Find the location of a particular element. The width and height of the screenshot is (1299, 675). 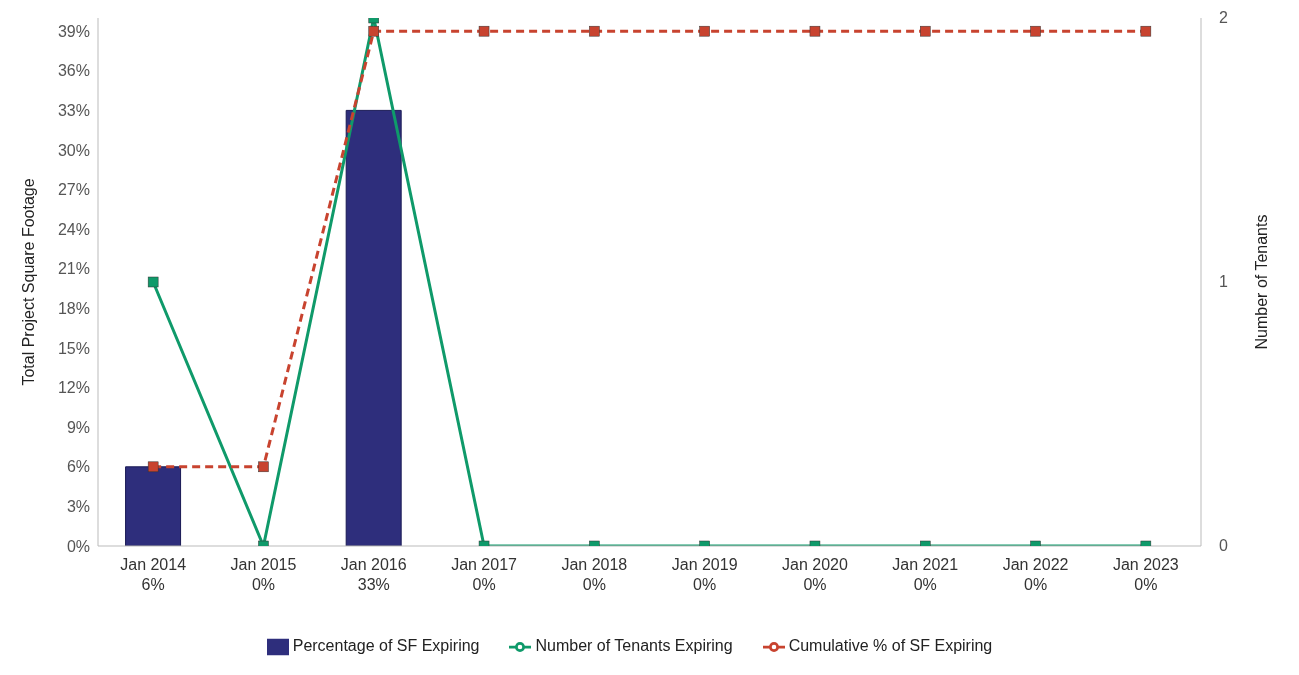

legend-label: Number of Tenants Expiring is located at coordinates (634, 646).